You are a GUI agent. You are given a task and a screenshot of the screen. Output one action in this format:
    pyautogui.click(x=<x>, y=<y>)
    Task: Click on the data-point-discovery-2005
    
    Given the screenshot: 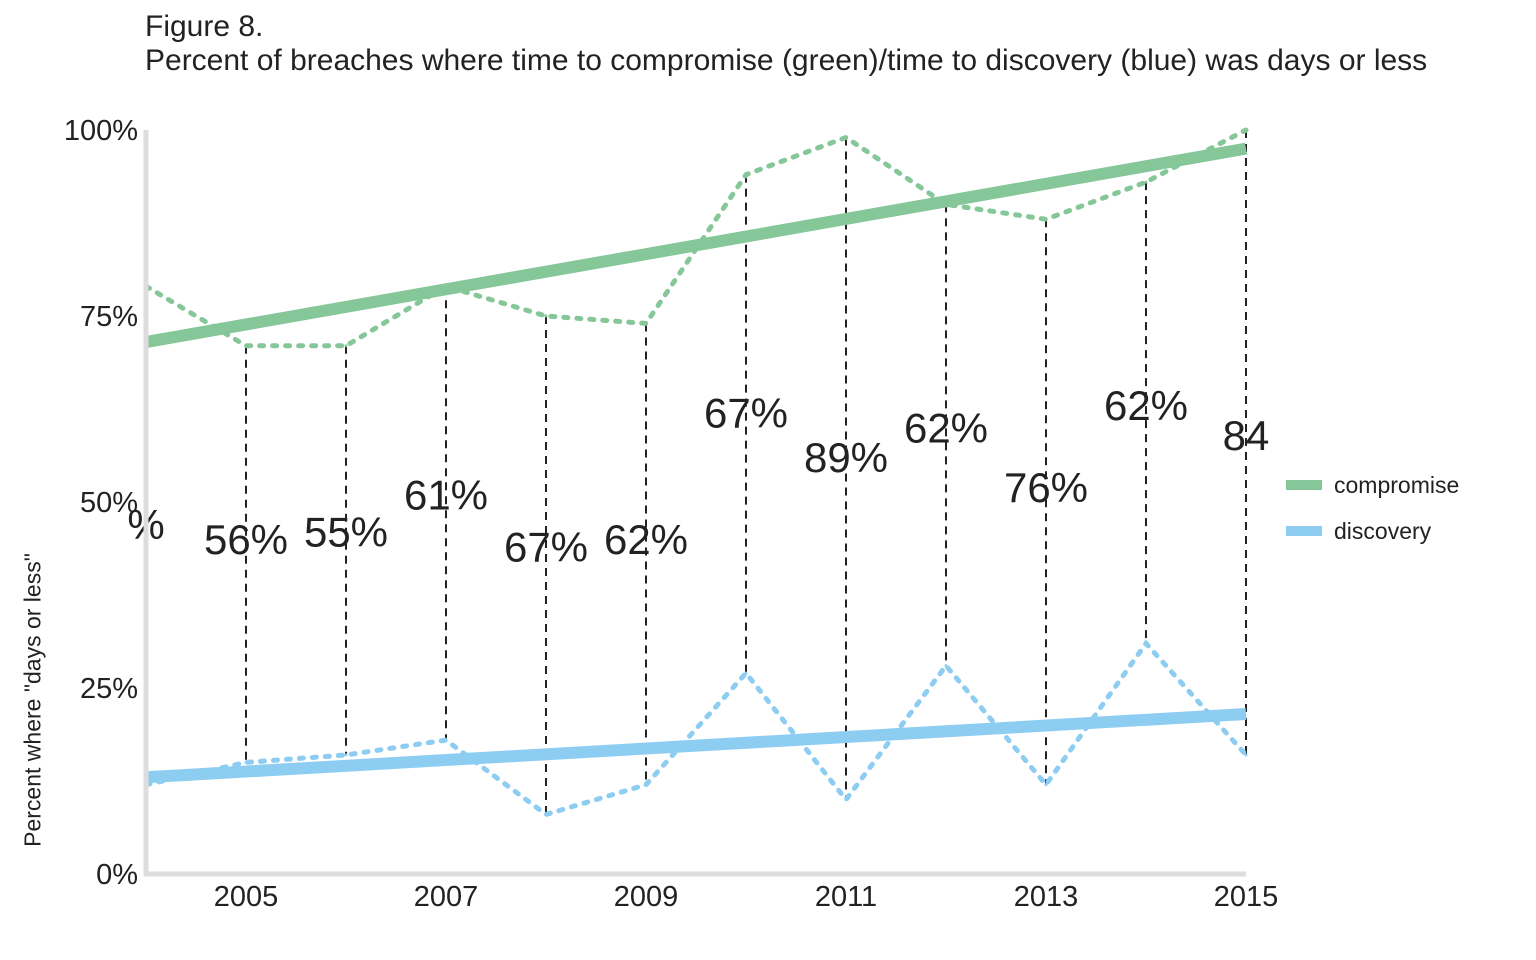 What is the action you would take?
    pyautogui.click(x=246, y=762)
    